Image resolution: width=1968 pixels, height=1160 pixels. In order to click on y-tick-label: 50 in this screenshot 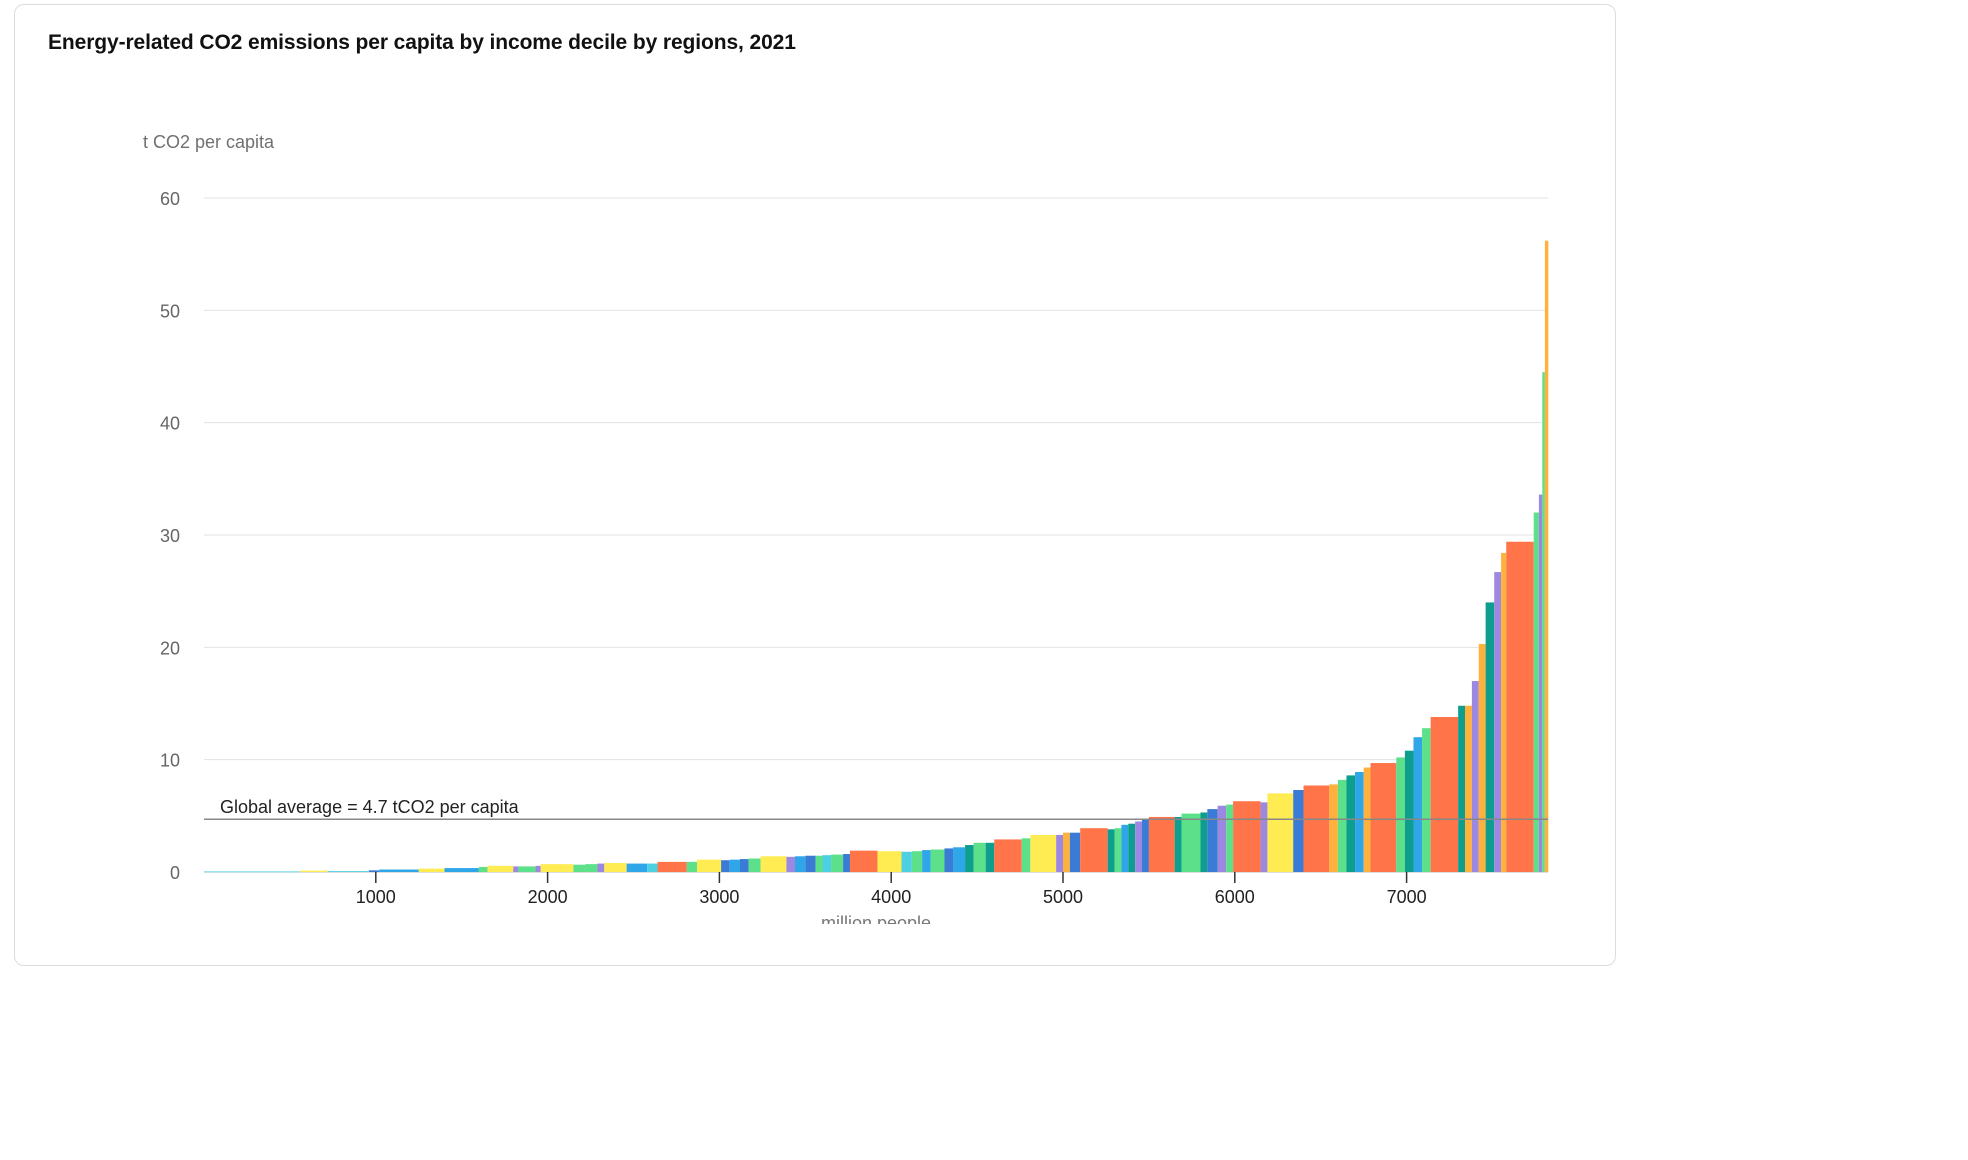, I will do `click(170, 311)`.